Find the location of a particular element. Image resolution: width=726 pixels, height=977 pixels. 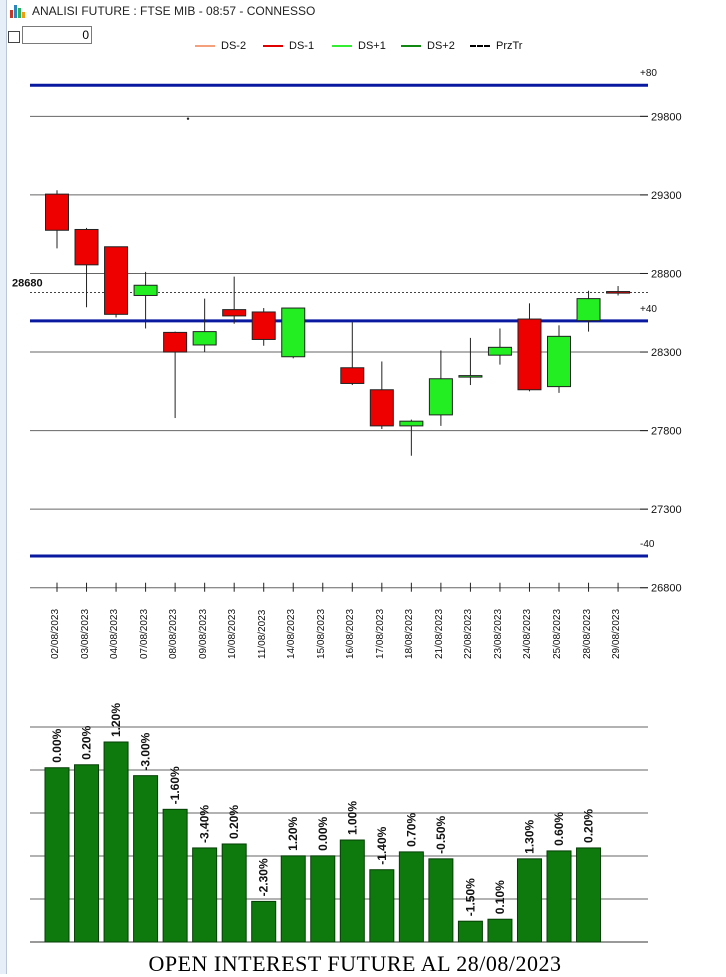

x-date-label: 14/08/2023 is located at coordinates (292, 633).